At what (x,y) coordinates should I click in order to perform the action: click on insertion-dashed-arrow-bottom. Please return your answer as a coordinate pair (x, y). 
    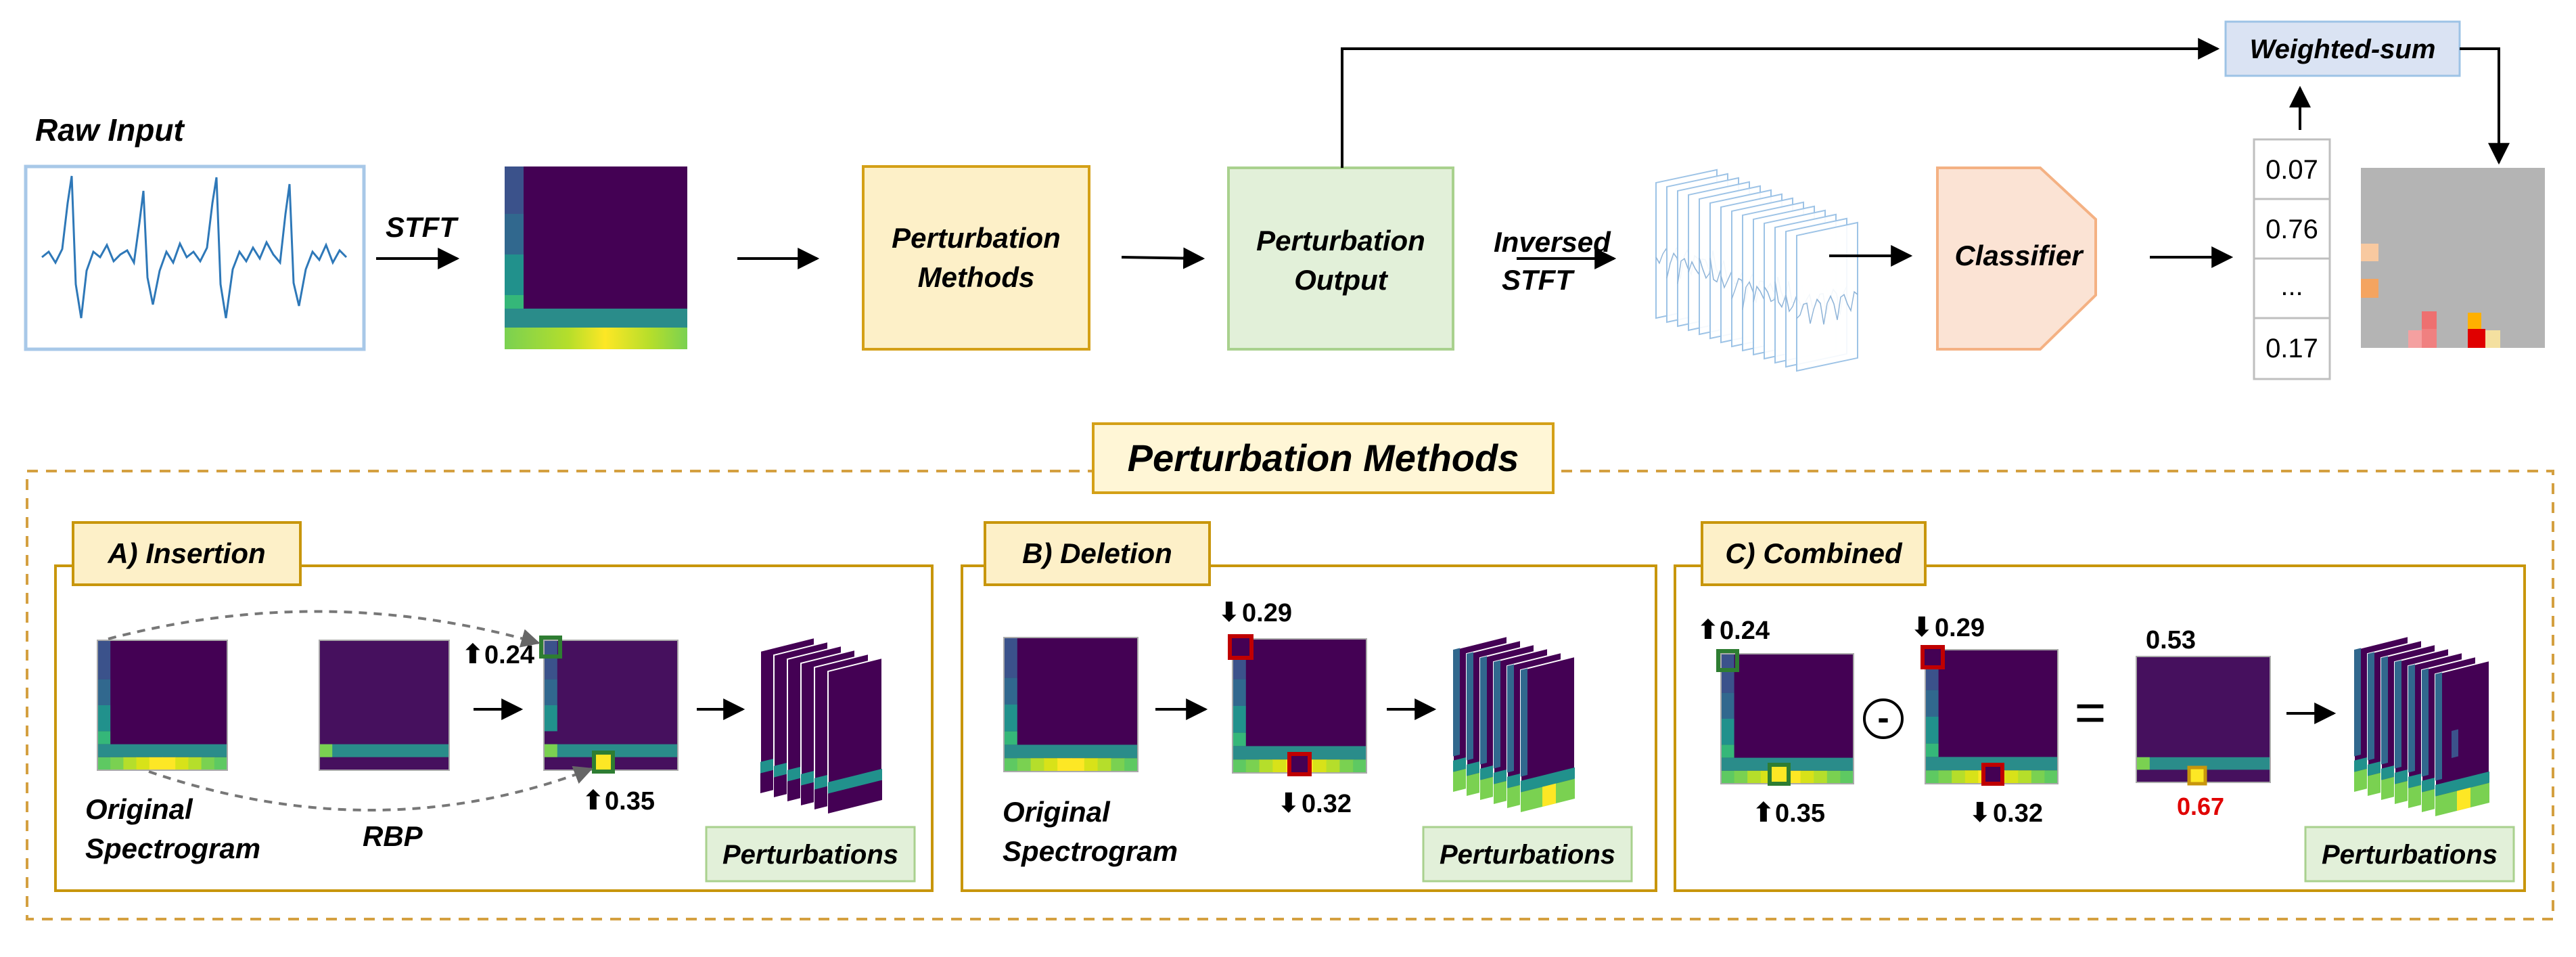
    Looking at the image, I should click on (370, 788).